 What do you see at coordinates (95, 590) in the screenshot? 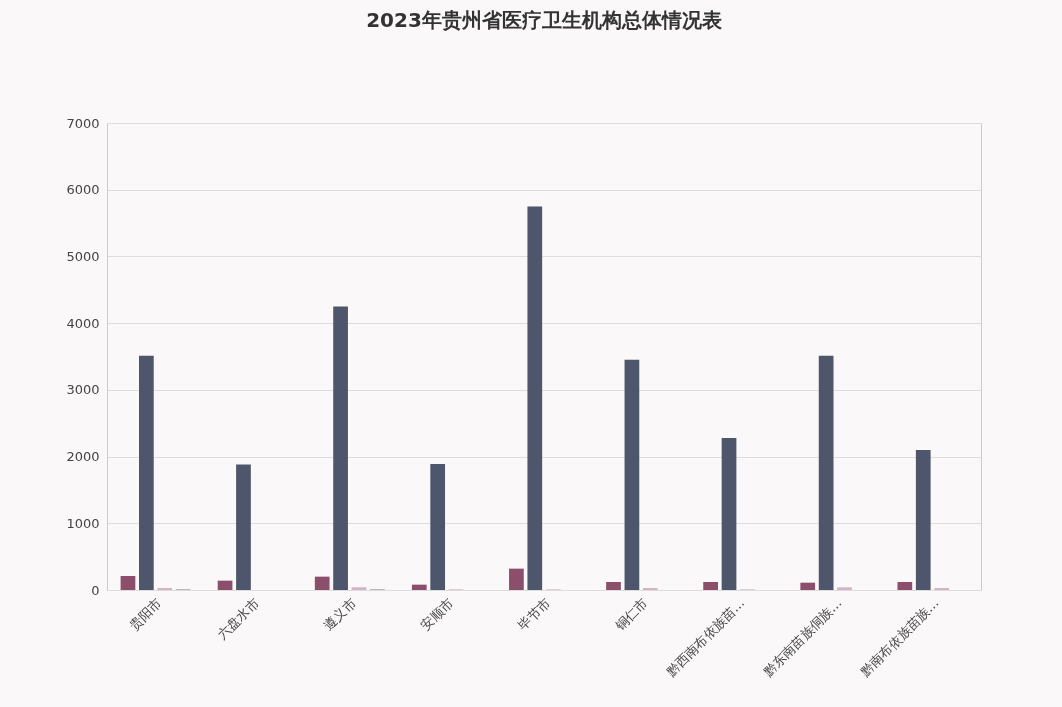
I see `y-tick-label: 0` at bounding box center [95, 590].